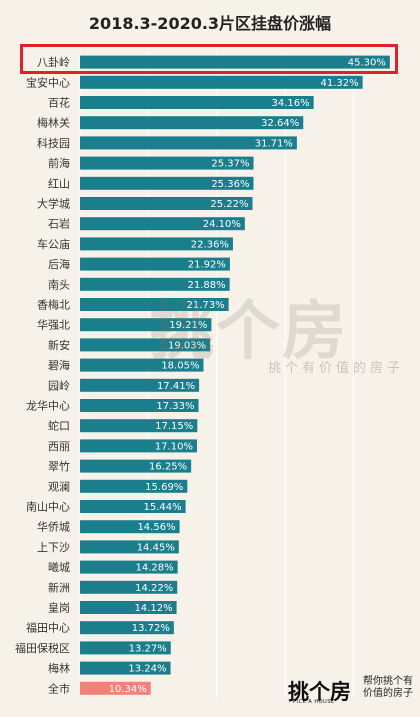 This screenshot has height=717, width=420. What do you see at coordinates (154, 588) in the screenshot?
I see `data-label: 14.22%` at bounding box center [154, 588].